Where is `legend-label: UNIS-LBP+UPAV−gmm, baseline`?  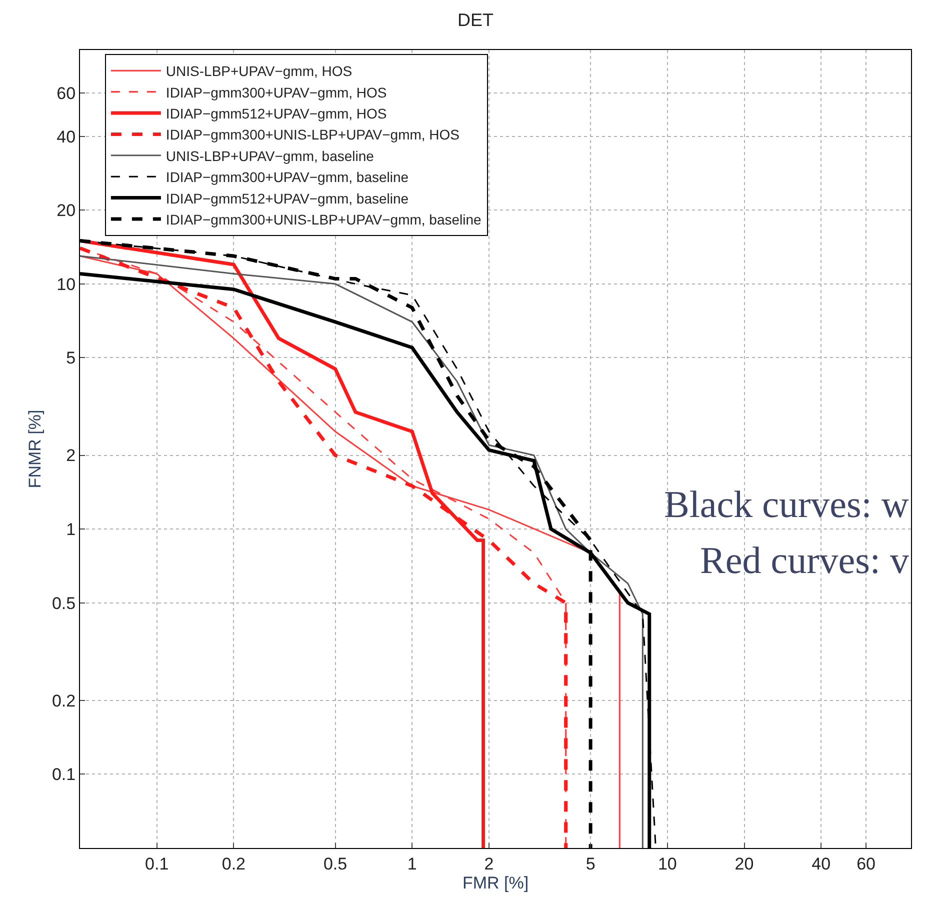
legend-label: UNIS-LBP+UPAV−gmm, baseline is located at coordinates (270, 156).